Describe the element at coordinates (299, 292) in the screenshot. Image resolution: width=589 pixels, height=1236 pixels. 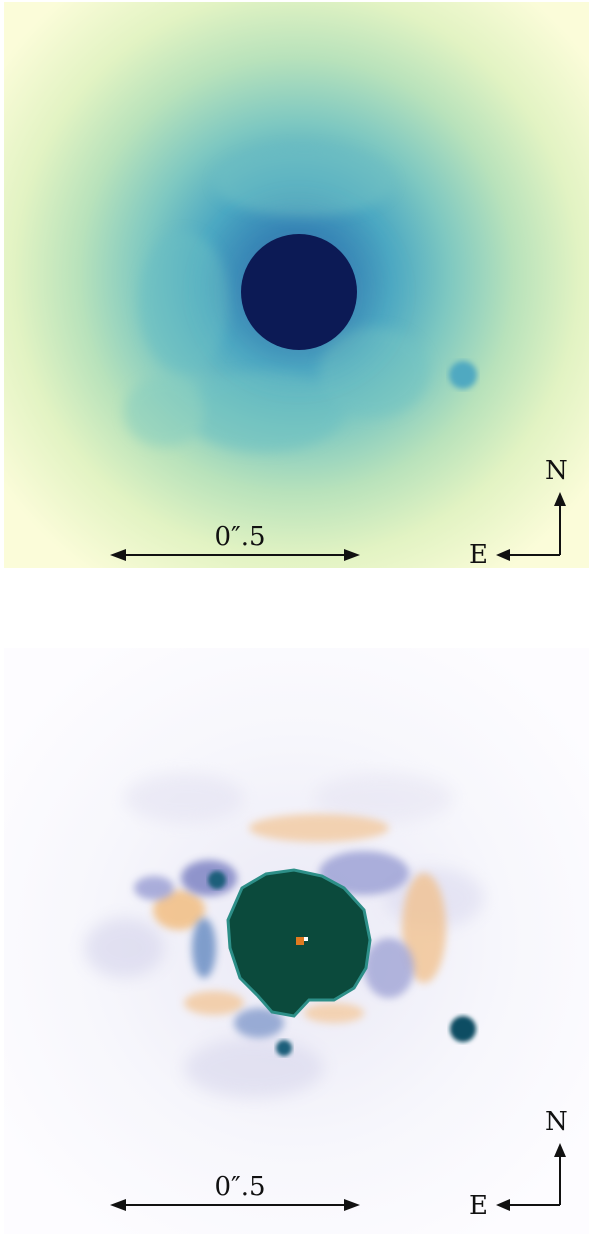
I see `star-core` at that location.